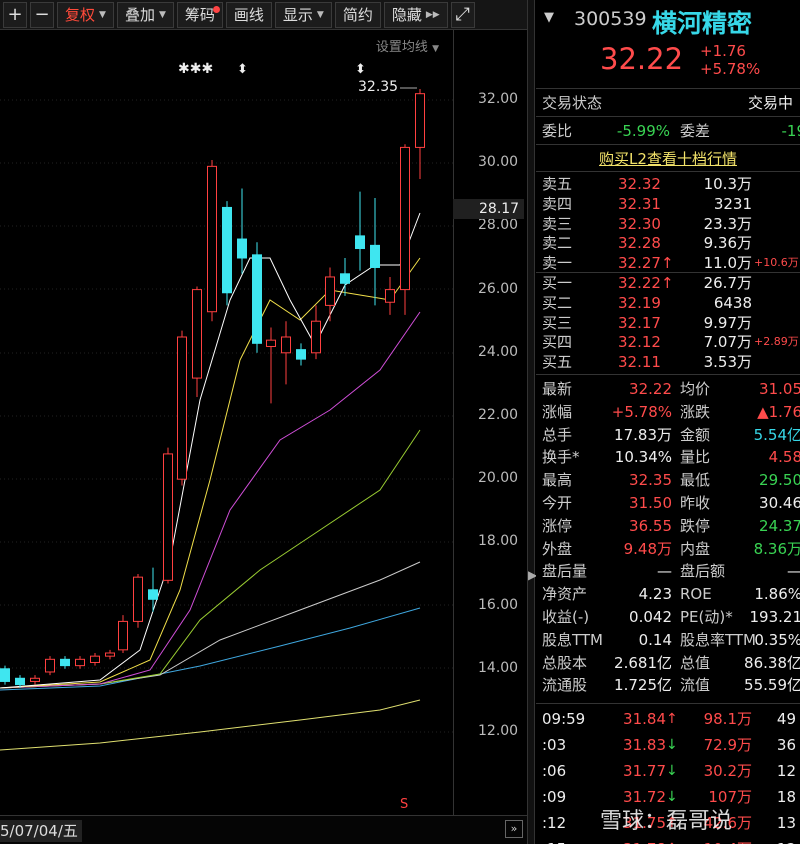 The height and width of the screenshot is (844, 800). What do you see at coordinates (727, 342) in the screenshot?
I see `level-volume: 7.07万` at bounding box center [727, 342].